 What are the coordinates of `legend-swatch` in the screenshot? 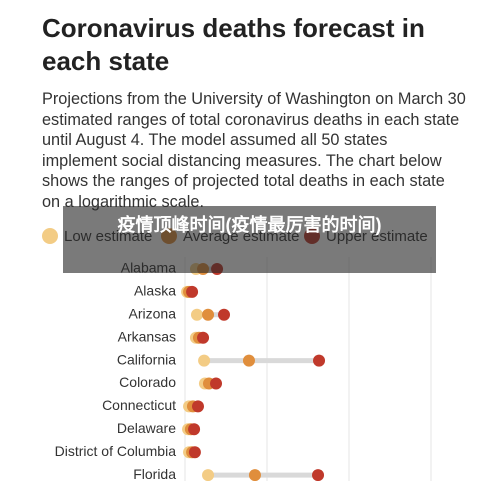 It's located at (50, 236).